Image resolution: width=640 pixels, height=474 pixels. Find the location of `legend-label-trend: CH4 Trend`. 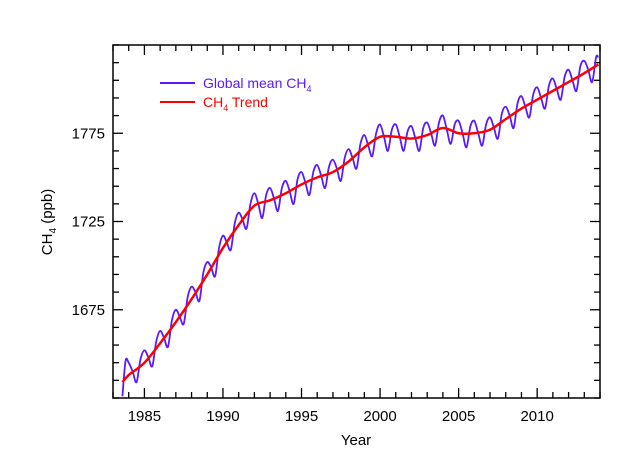

legend-label-trend: CH4 Trend is located at coordinates (235, 103).